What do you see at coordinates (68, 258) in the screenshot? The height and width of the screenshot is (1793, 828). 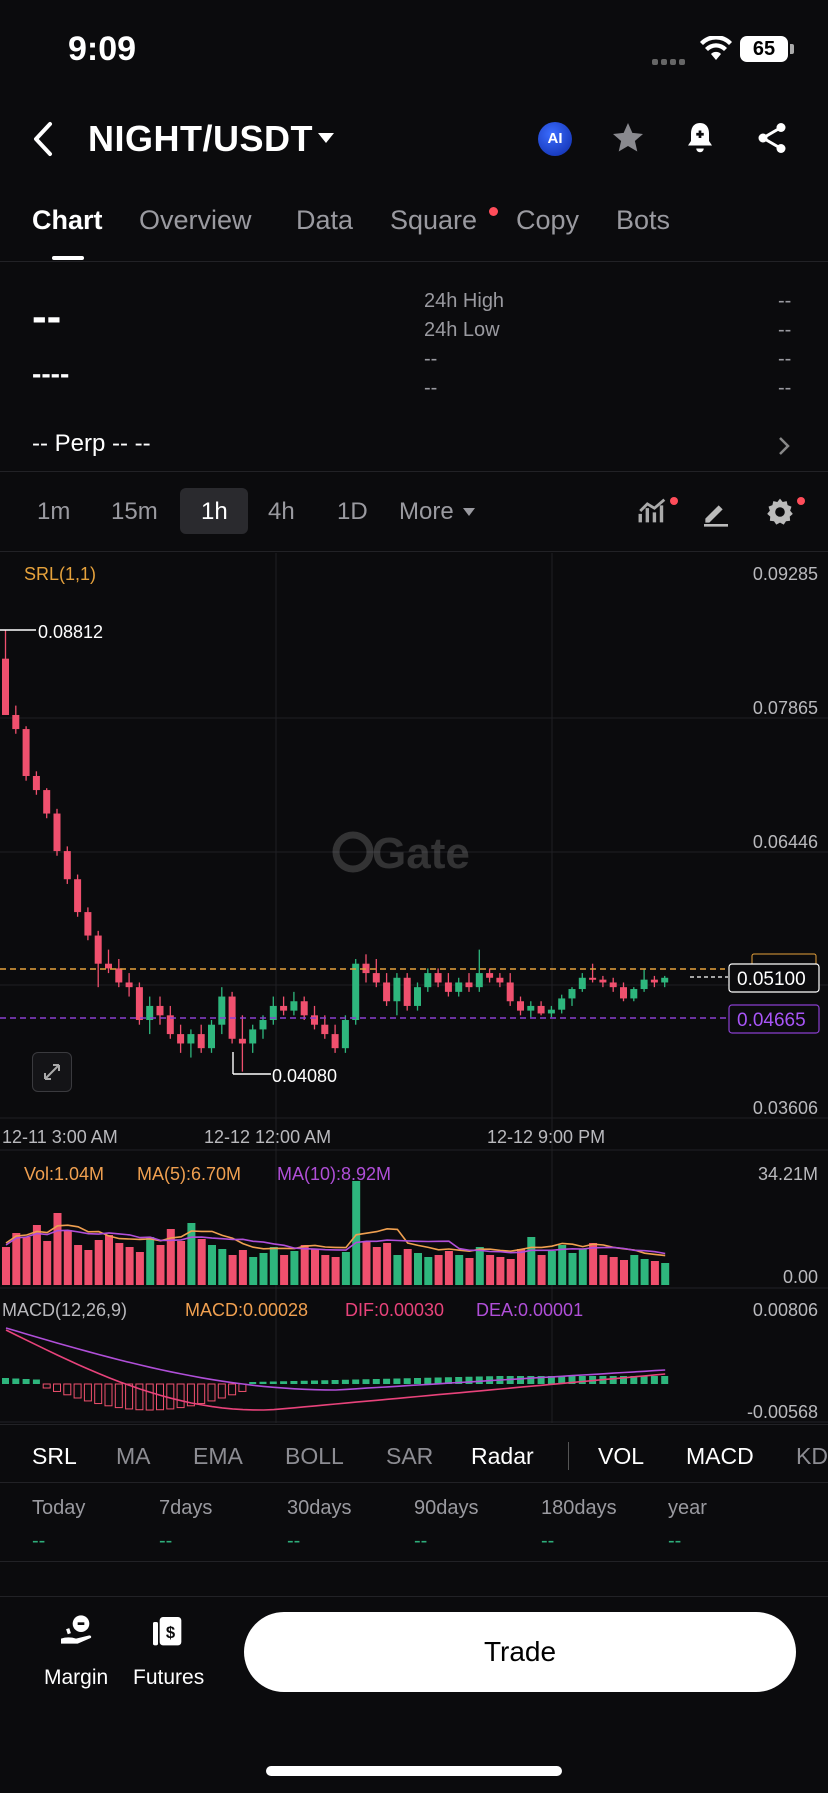 I see `tab-active-underline` at bounding box center [68, 258].